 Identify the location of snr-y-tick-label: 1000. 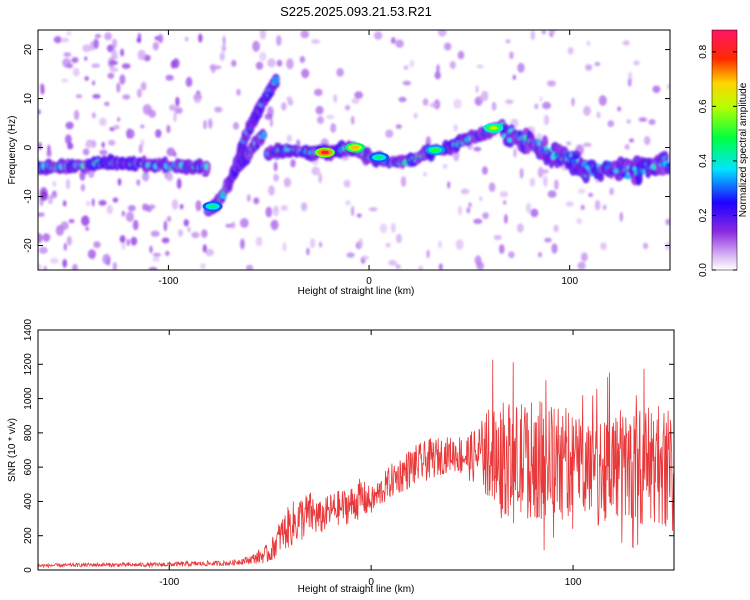
(28, 398).